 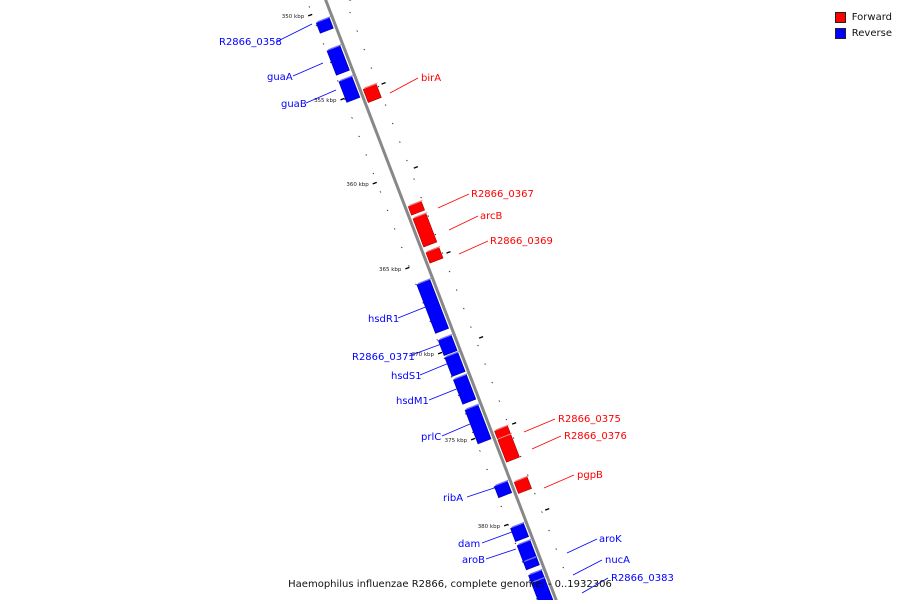 What do you see at coordinates (463, 223) in the screenshot?
I see `gene-leader-arcB` at bounding box center [463, 223].